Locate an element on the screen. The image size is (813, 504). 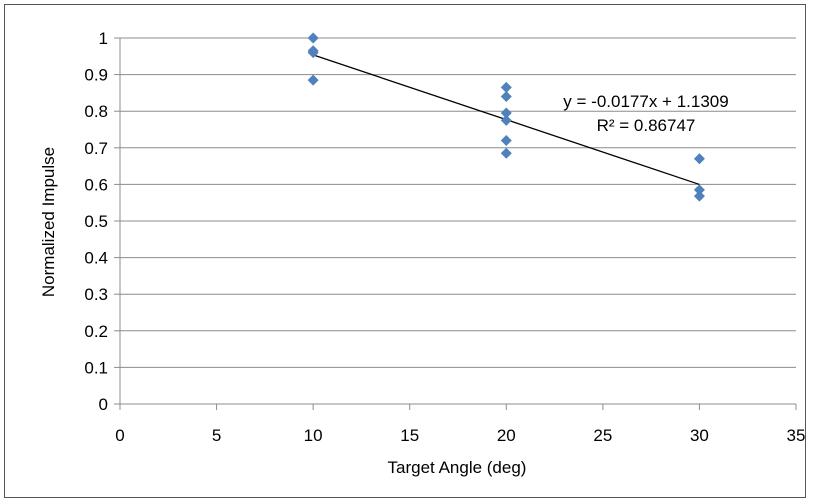
x-tick-label: 0 is located at coordinates (119, 435).